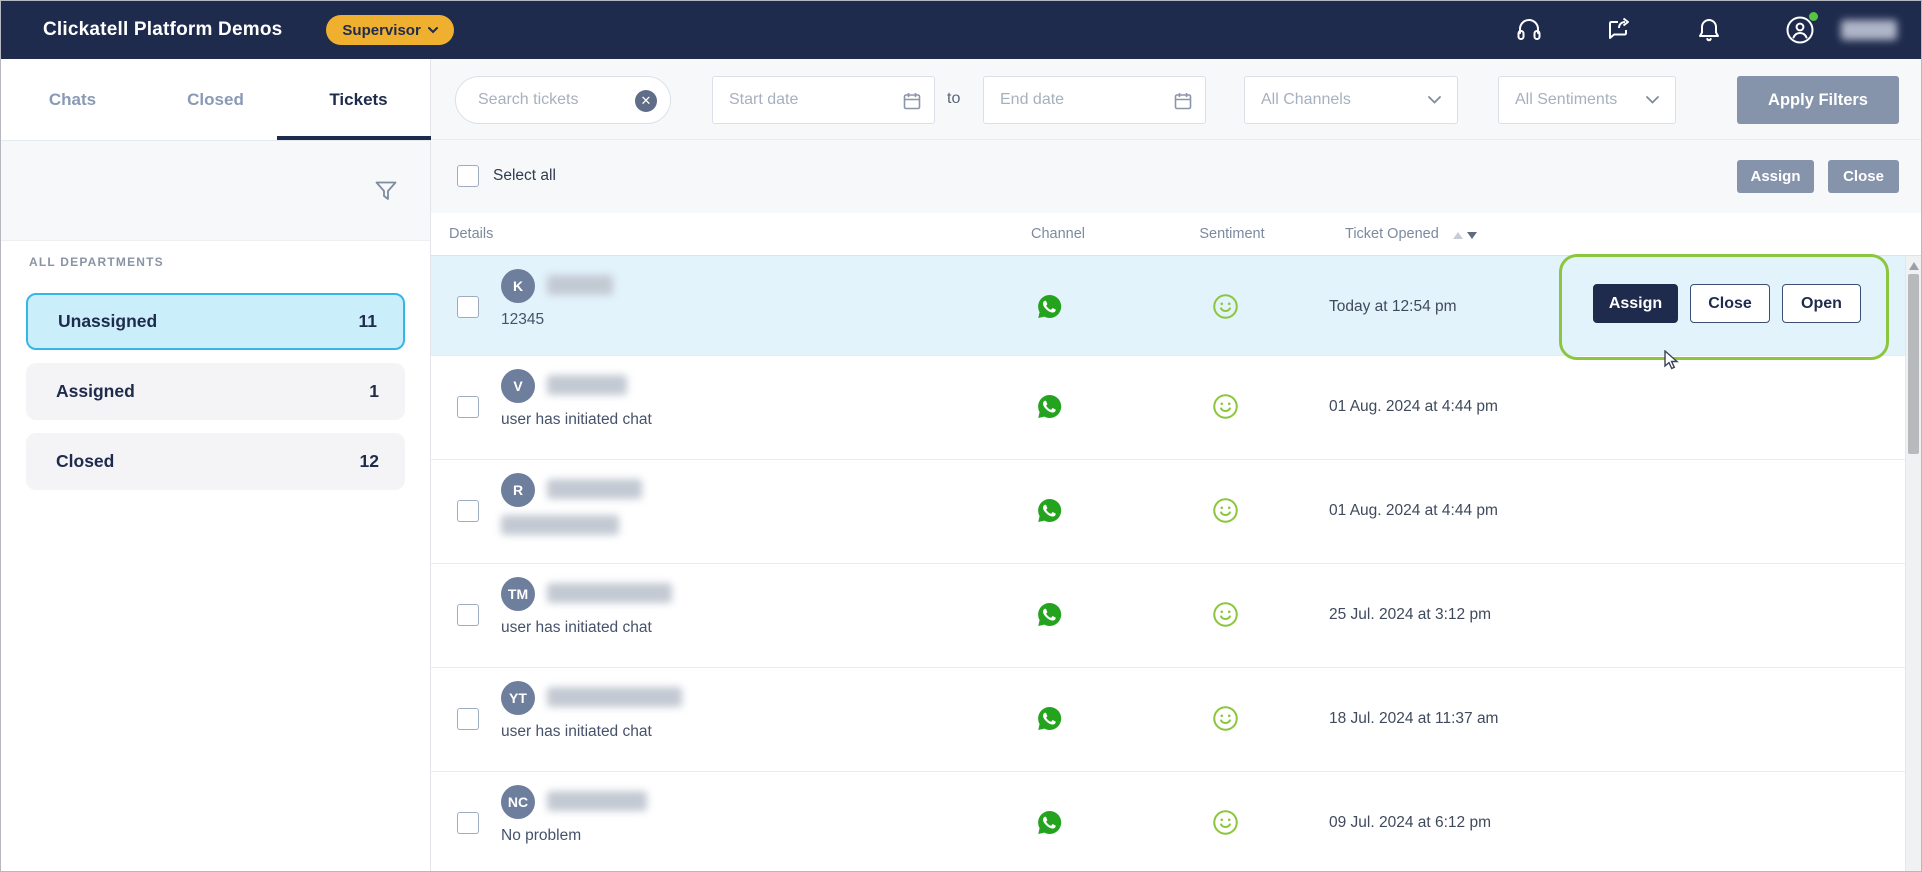 The height and width of the screenshot is (872, 1922). I want to click on ticket-row: NC No problem 09 Jul. 2024 at 6:12 pm, so click(1176, 821).